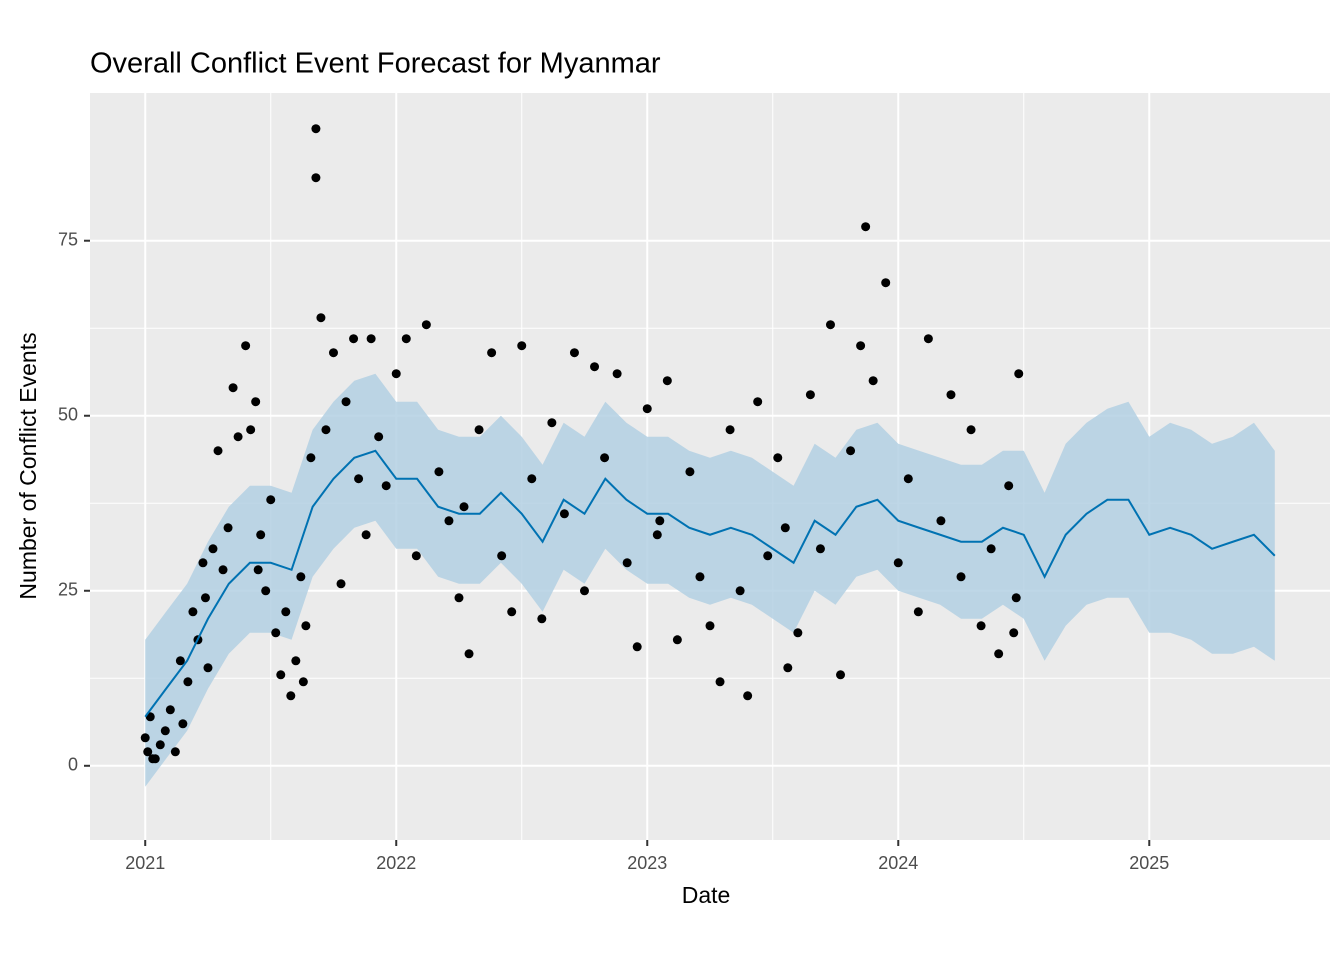  I want to click on x-tick-label: 2025, so click(1149, 863).